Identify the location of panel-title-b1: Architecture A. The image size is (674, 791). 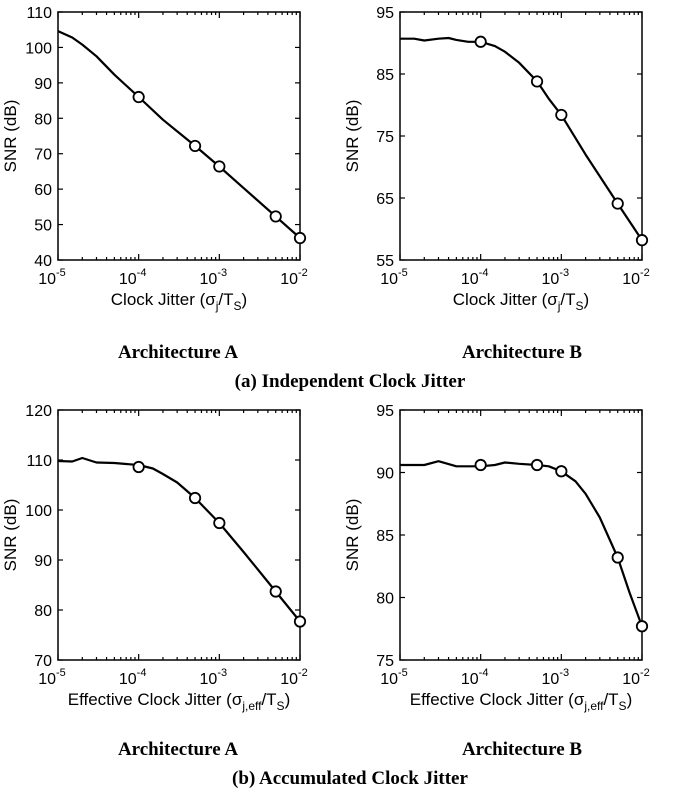
(178, 749).